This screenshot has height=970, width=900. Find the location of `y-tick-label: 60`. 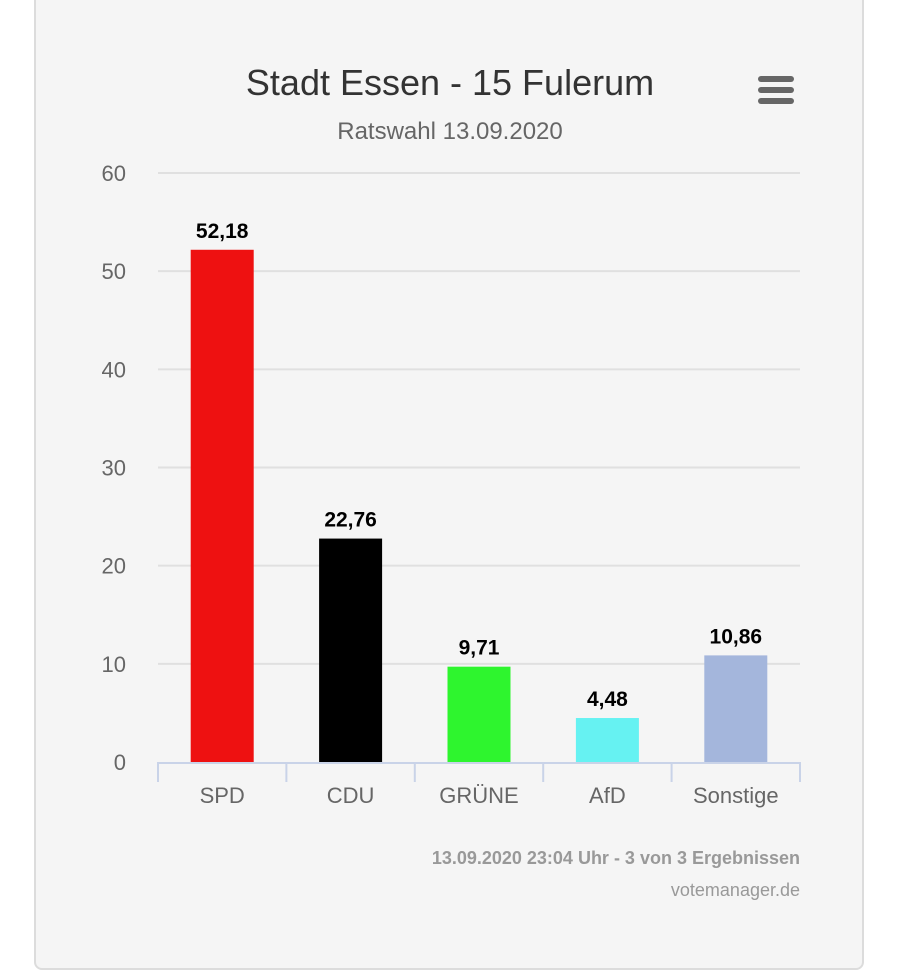

y-tick-label: 60 is located at coordinates (114, 173).